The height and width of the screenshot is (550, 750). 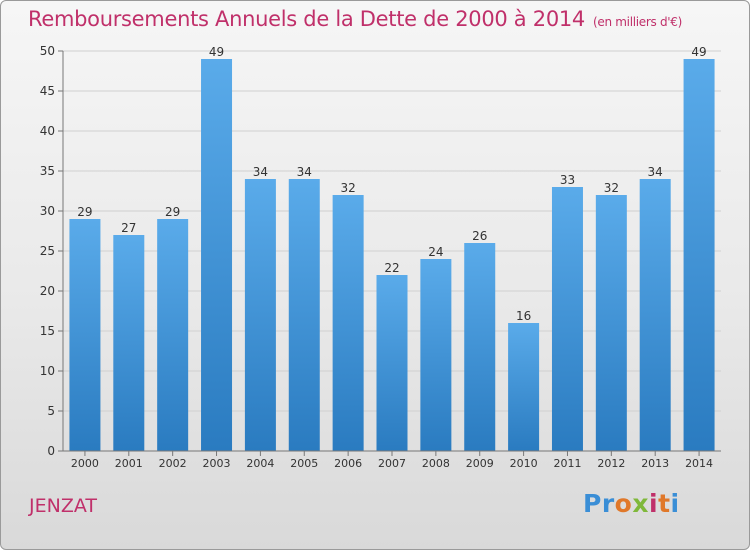 I want to click on commune-name: JENZAT, so click(x=63, y=506).